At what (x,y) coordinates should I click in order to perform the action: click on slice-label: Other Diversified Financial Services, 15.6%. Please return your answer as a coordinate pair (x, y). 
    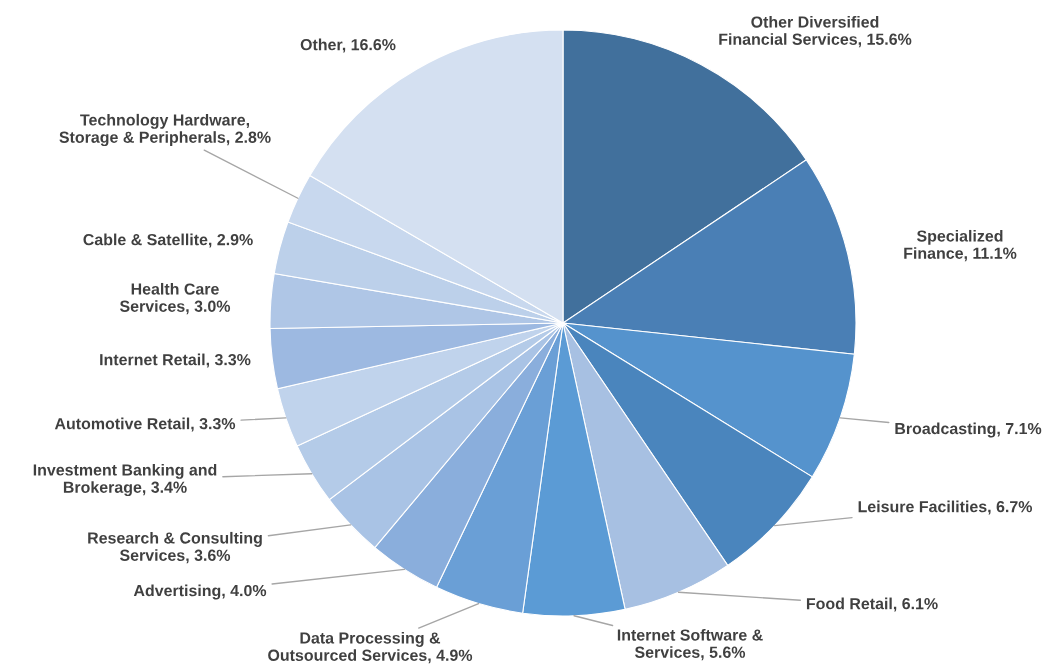
    Looking at the image, I should click on (815, 31).